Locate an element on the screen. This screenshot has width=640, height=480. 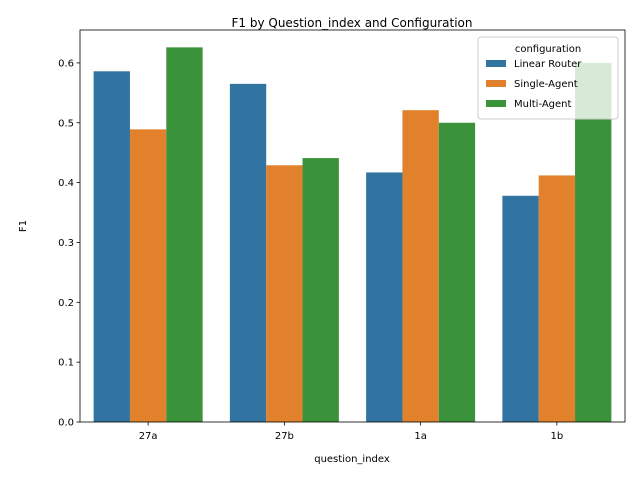
legend-frame is located at coordinates (548, 78).